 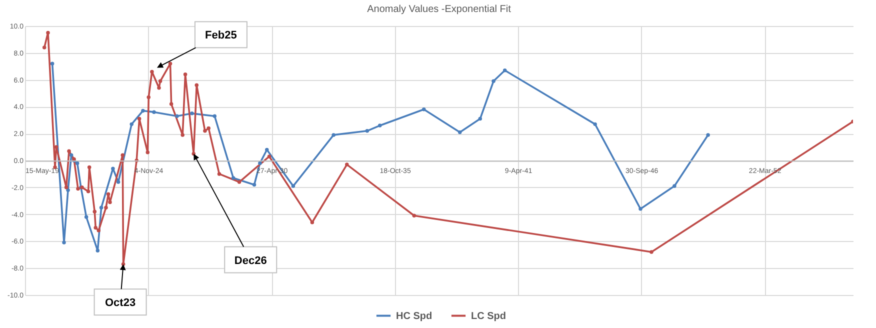 I want to click on chart-title: Anomaly Values -Exponential Fit, so click(x=439, y=9).